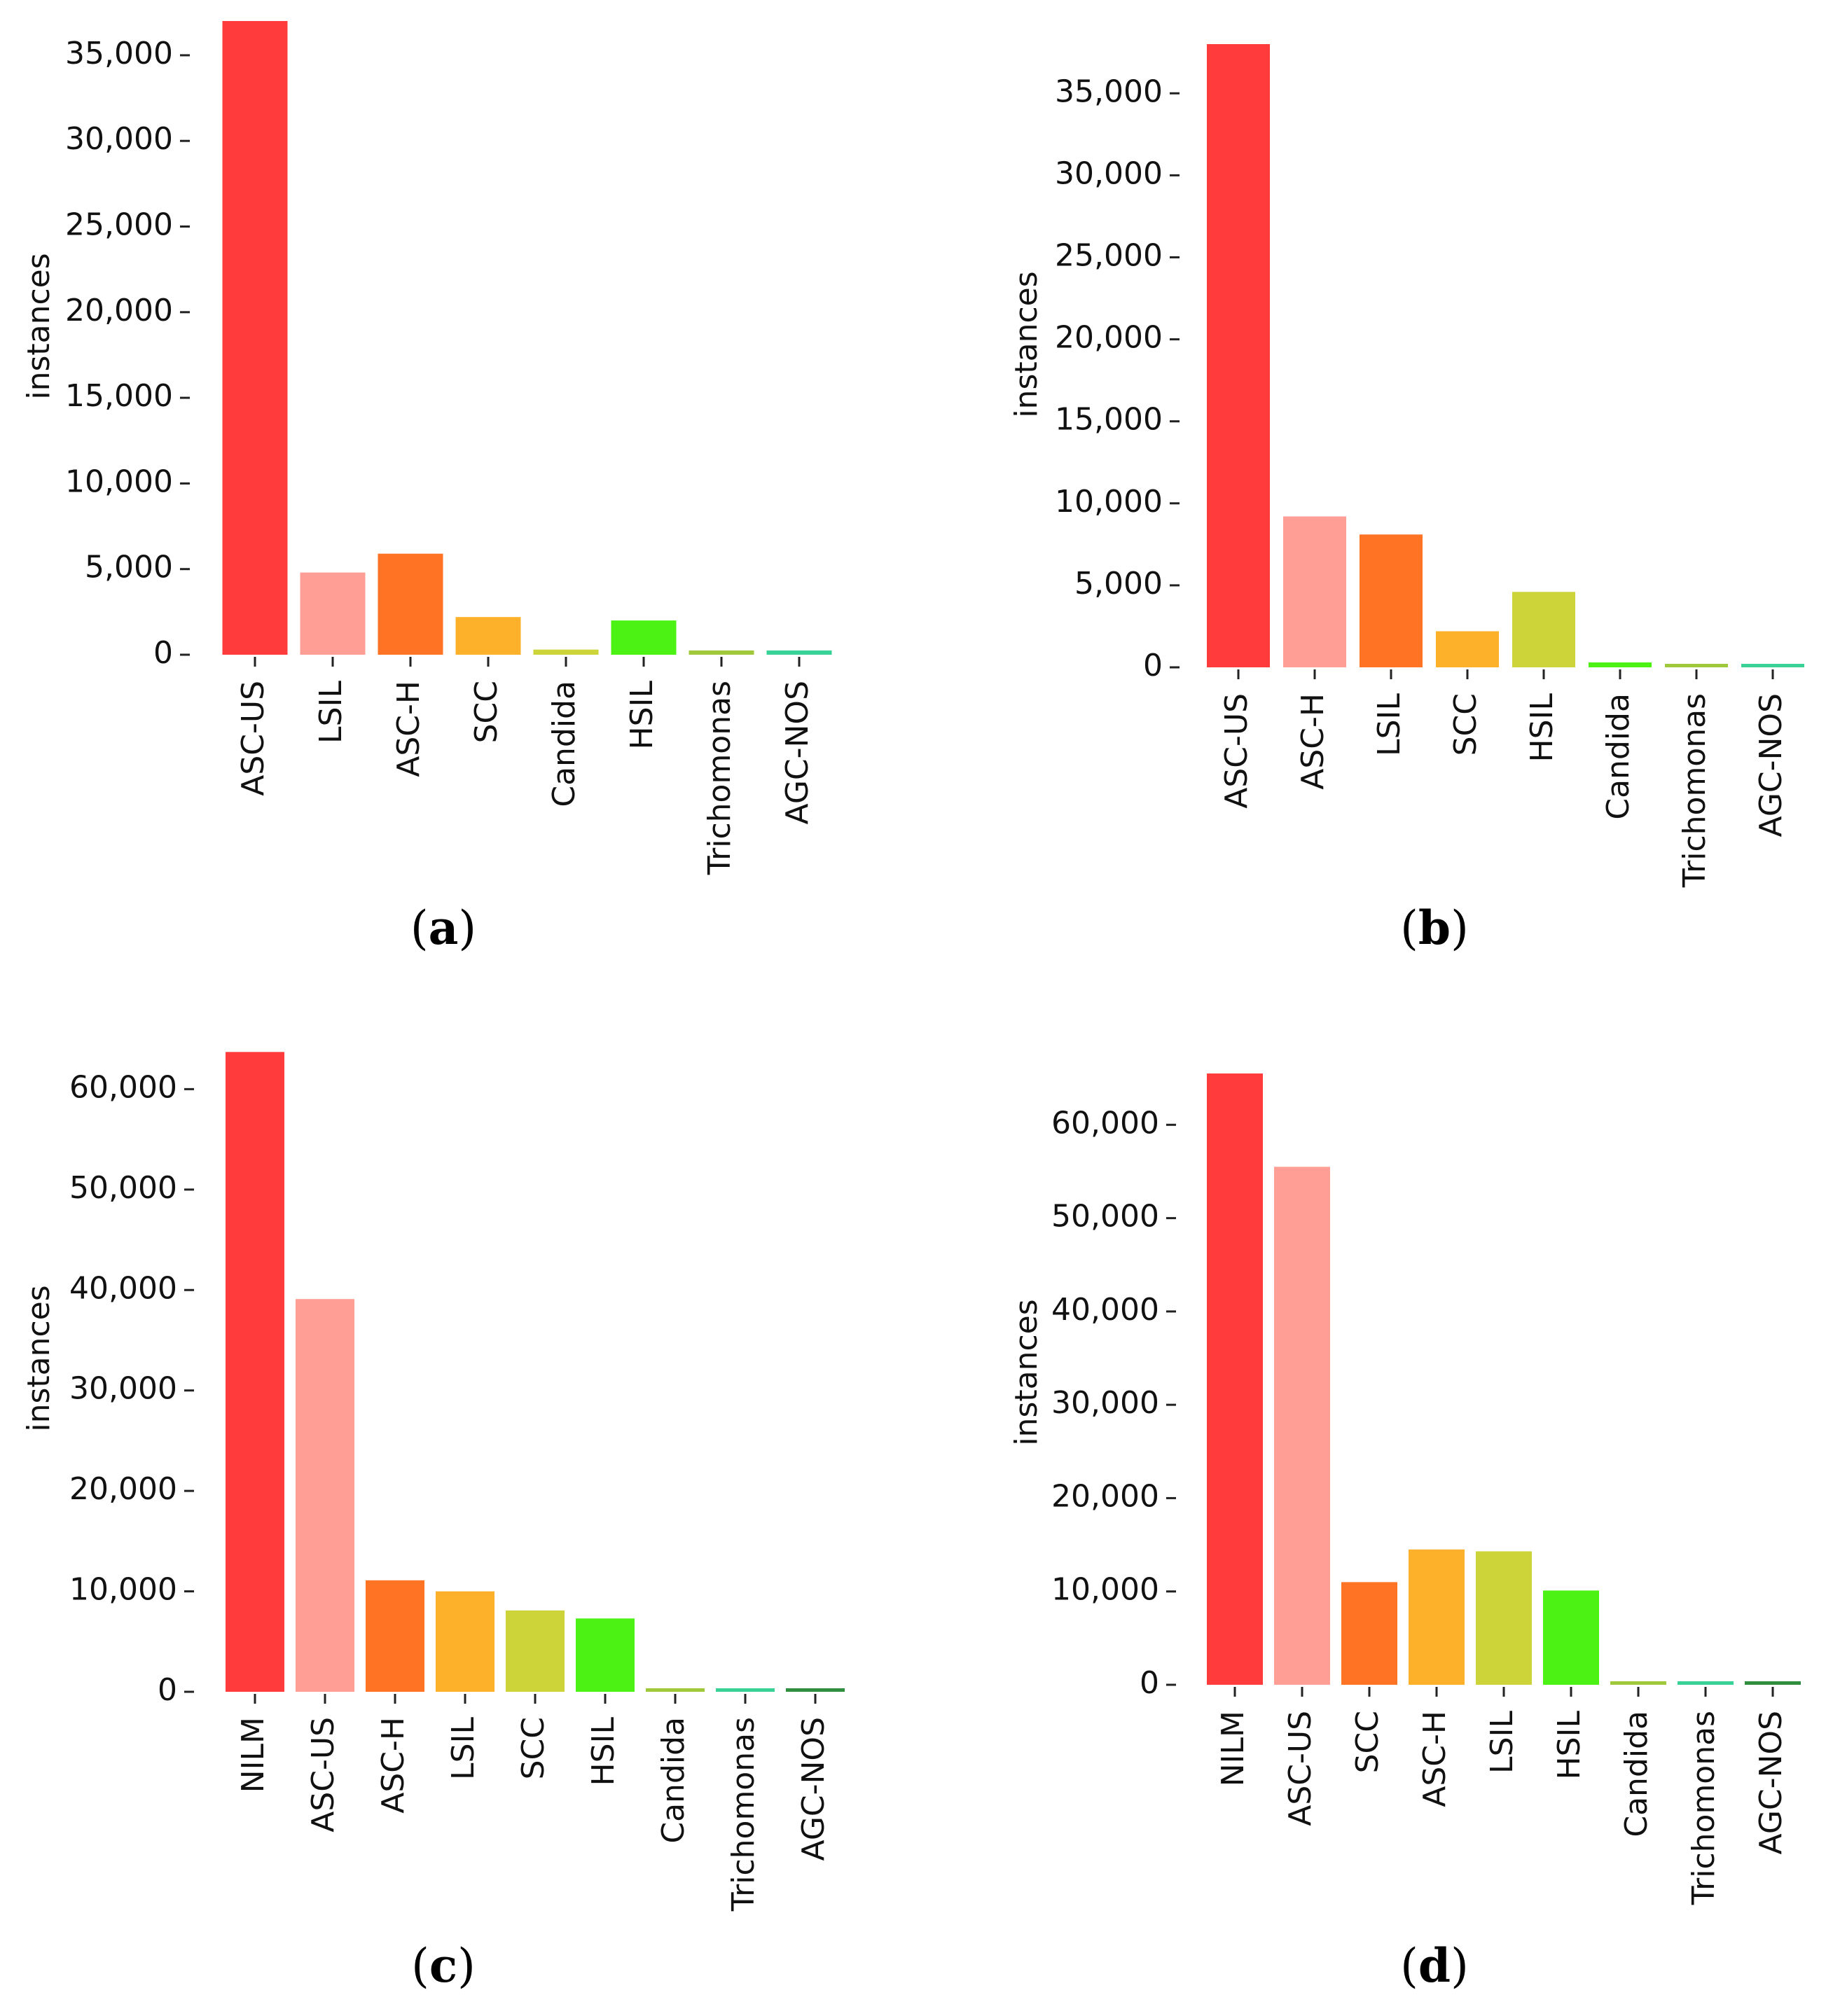  I want to click on panel-caption: (d), so click(1434, 1965).